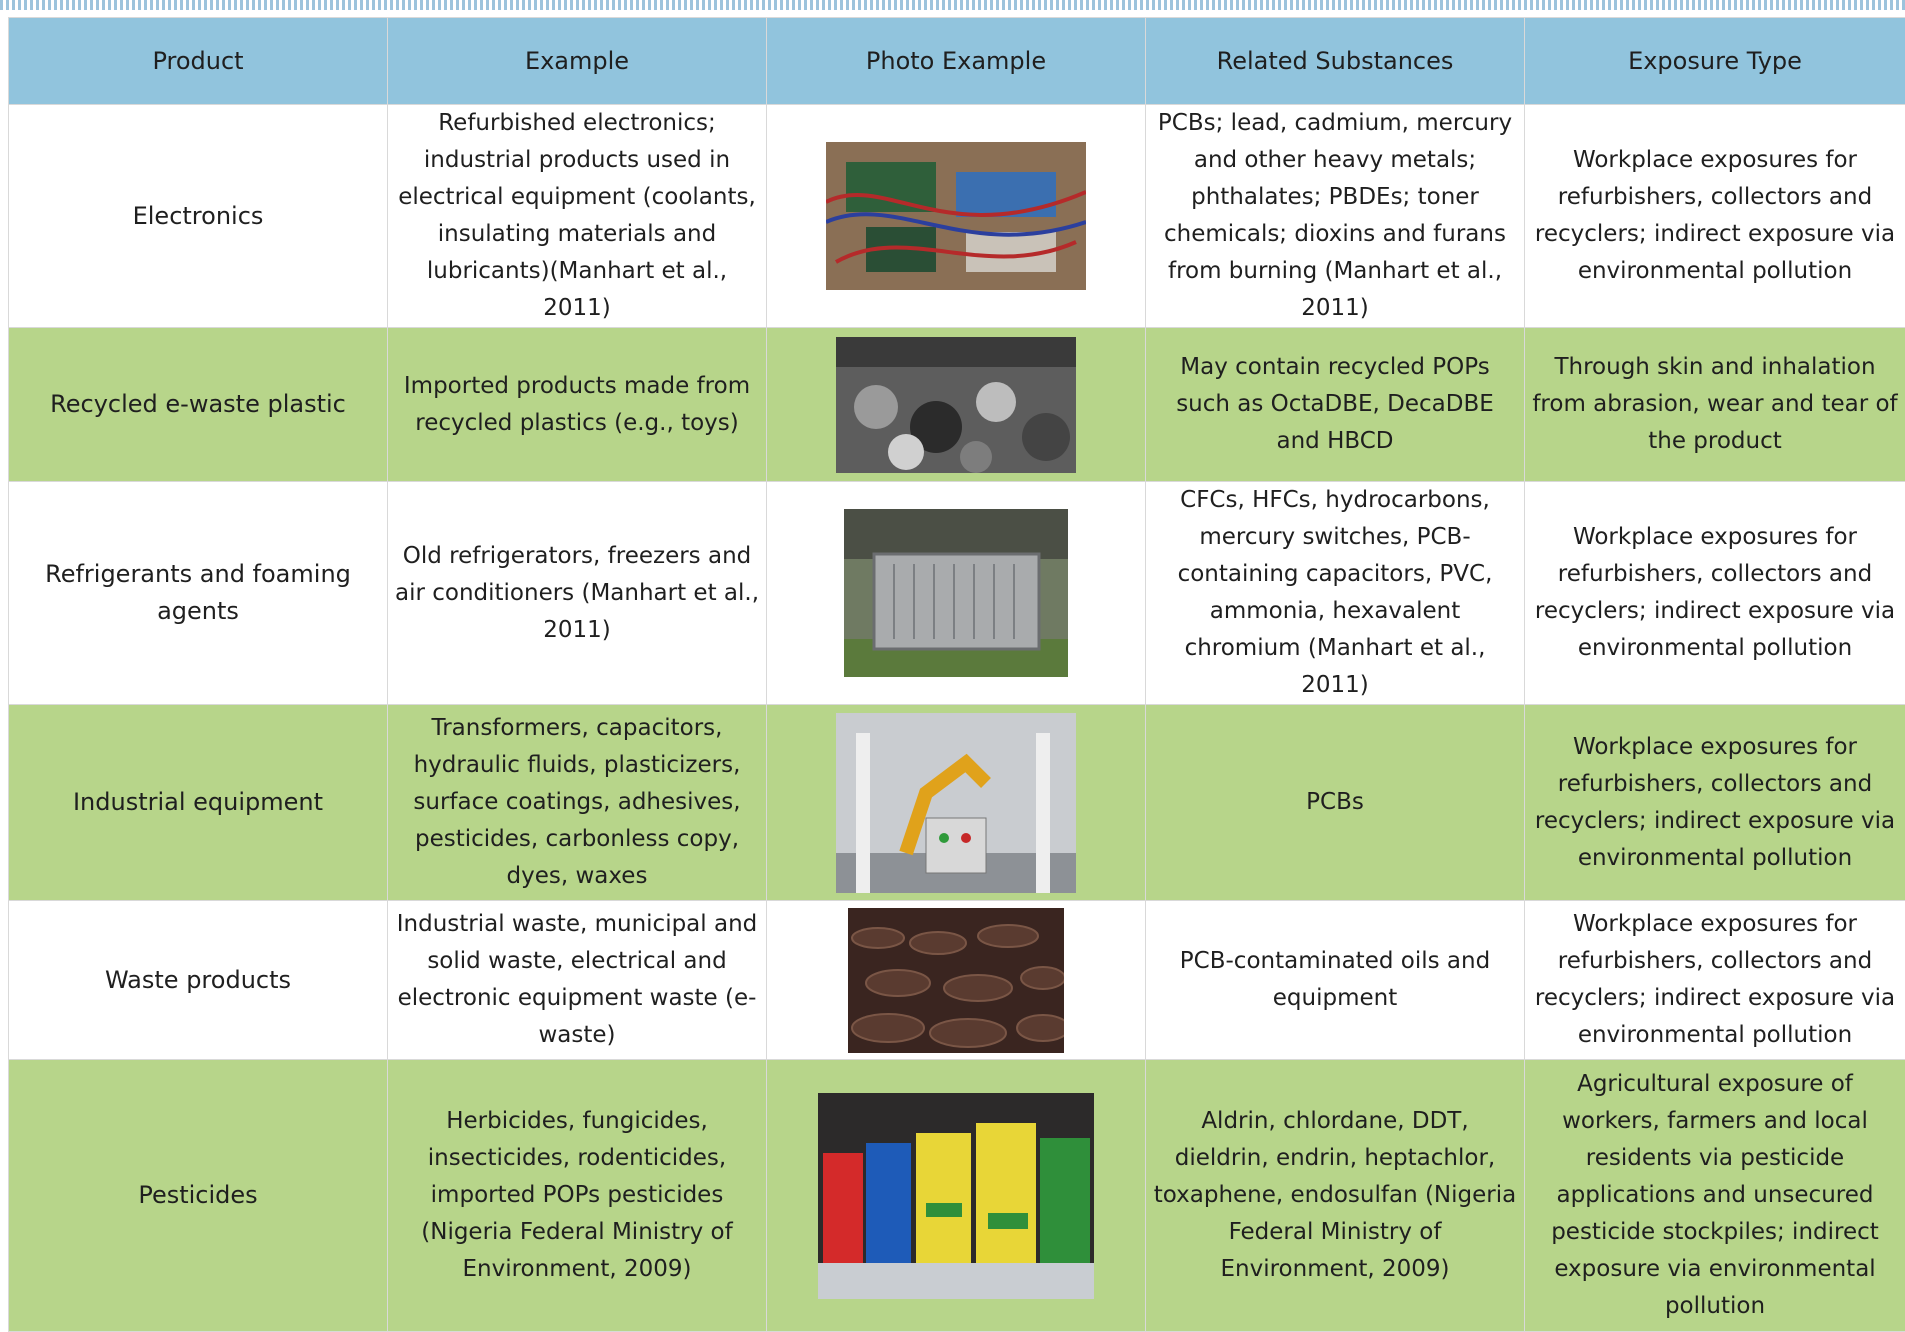 This screenshot has height=1332, width=1905. Describe the element at coordinates (1335, 980) in the screenshot. I see `substances: PCB-contaminated oils and equipment` at that location.